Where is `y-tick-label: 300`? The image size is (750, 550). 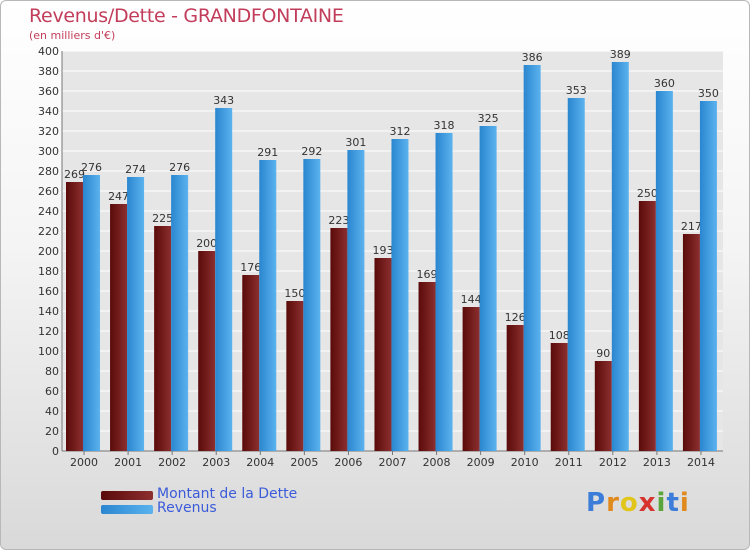 y-tick-label: 300 is located at coordinates (48, 151).